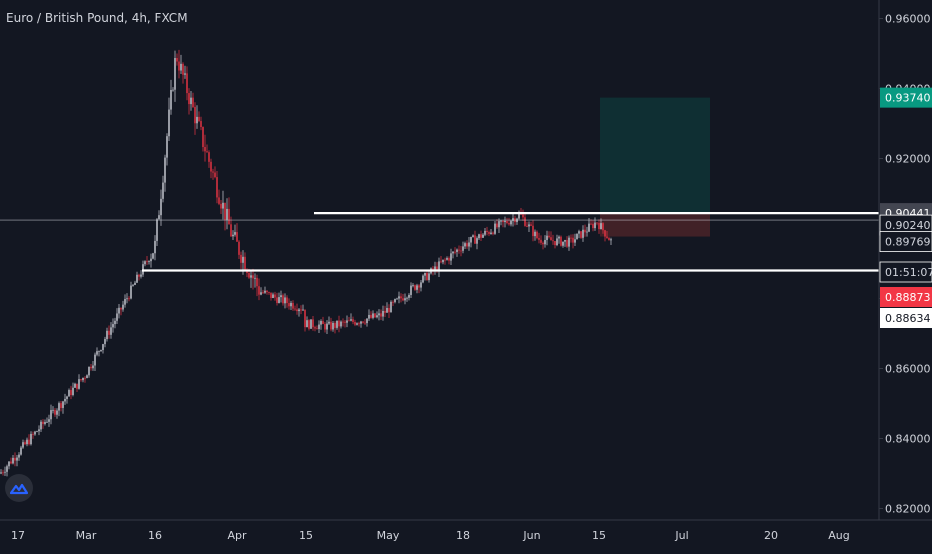  Describe the element at coordinates (908, 508) in the screenshot. I see `y-tick-label: 0.82000` at that location.